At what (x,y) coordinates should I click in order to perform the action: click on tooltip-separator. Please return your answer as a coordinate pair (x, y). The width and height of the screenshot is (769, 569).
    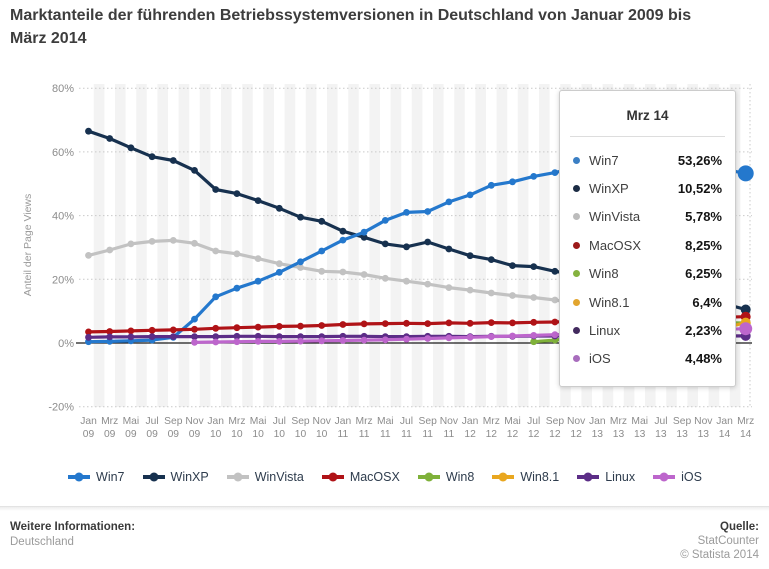
    Looking at the image, I should click on (647, 136).